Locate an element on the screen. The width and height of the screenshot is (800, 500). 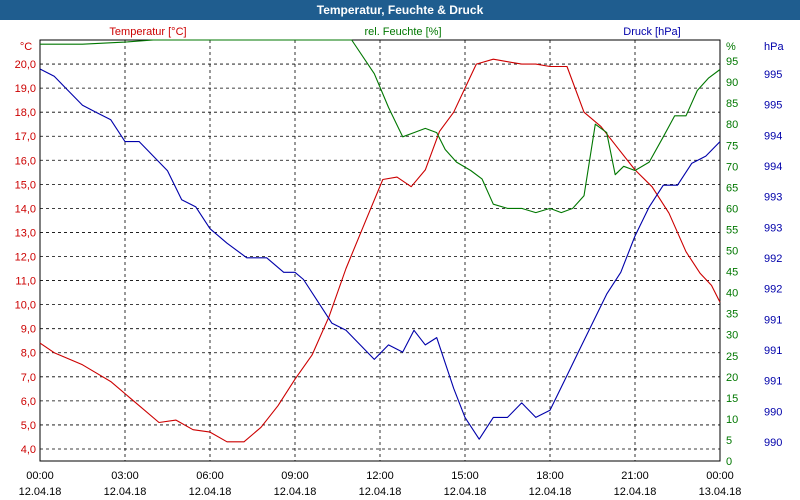
temp-tick-label: 6,0 is located at coordinates (28, 402).